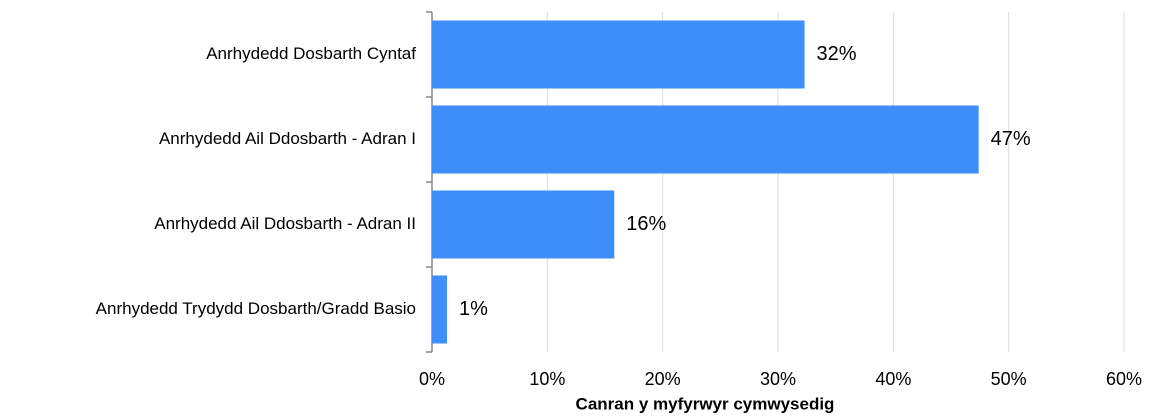 The height and width of the screenshot is (416, 1152). Describe the element at coordinates (547, 379) in the screenshot. I see `x-tick-label: 10%` at that location.